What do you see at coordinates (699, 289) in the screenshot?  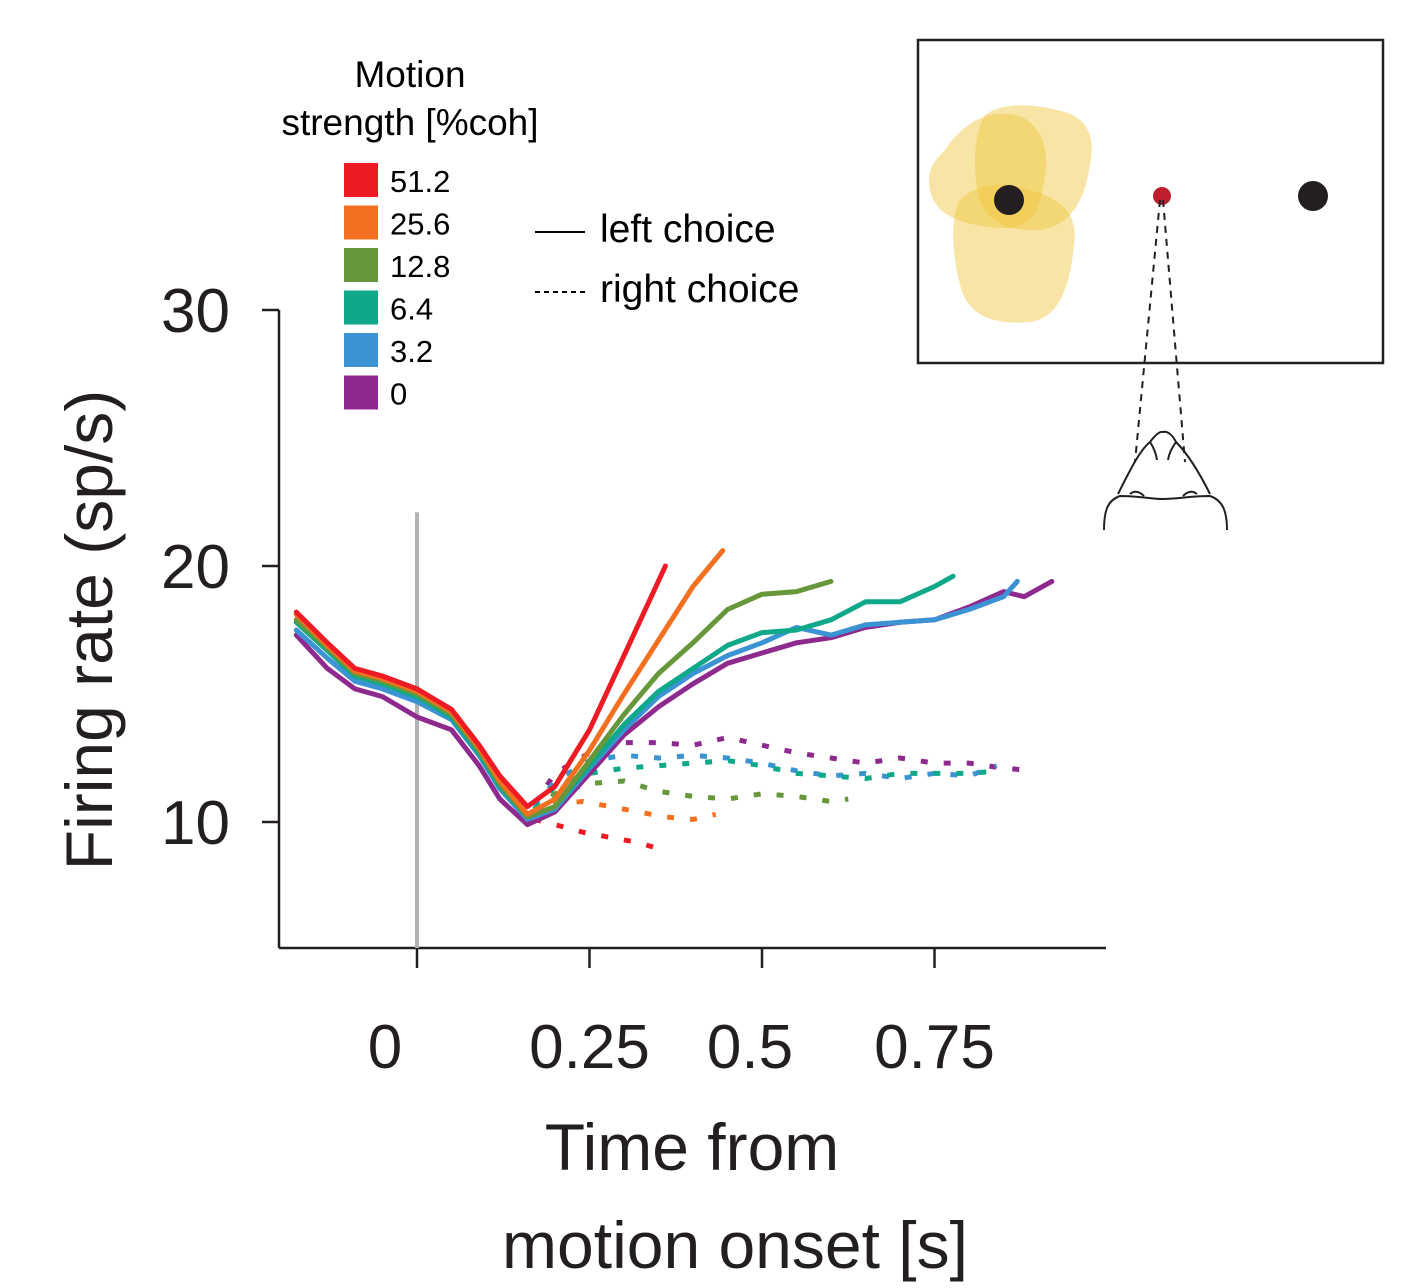 I see `right-choice-label: right choice` at bounding box center [699, 289].